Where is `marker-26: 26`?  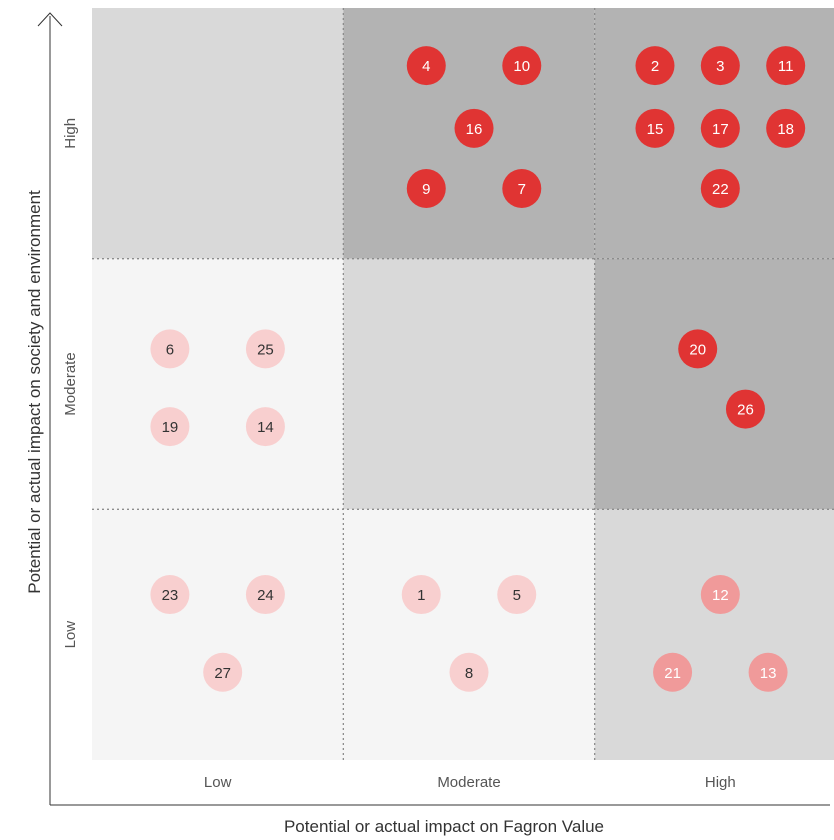
marker-26: 26 is located at coordinates (745, 409).